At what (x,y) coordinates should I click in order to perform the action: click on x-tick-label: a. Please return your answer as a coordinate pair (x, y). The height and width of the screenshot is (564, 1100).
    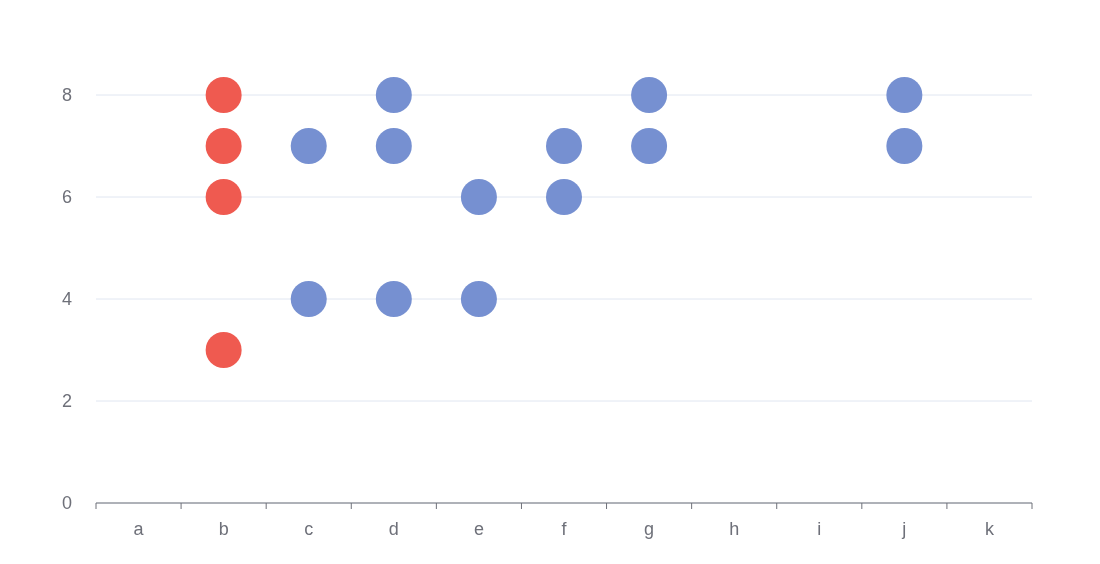
    Looking at the image, I should click on (139, 529).